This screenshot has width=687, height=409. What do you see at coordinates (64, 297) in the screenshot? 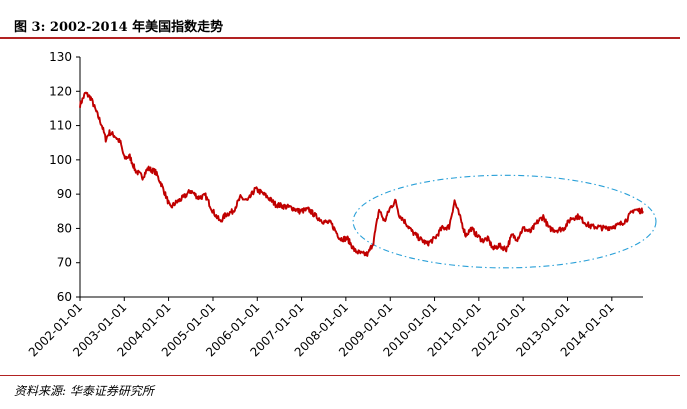
I see `y-tick-label: 60` at bounding box center [64, 297].